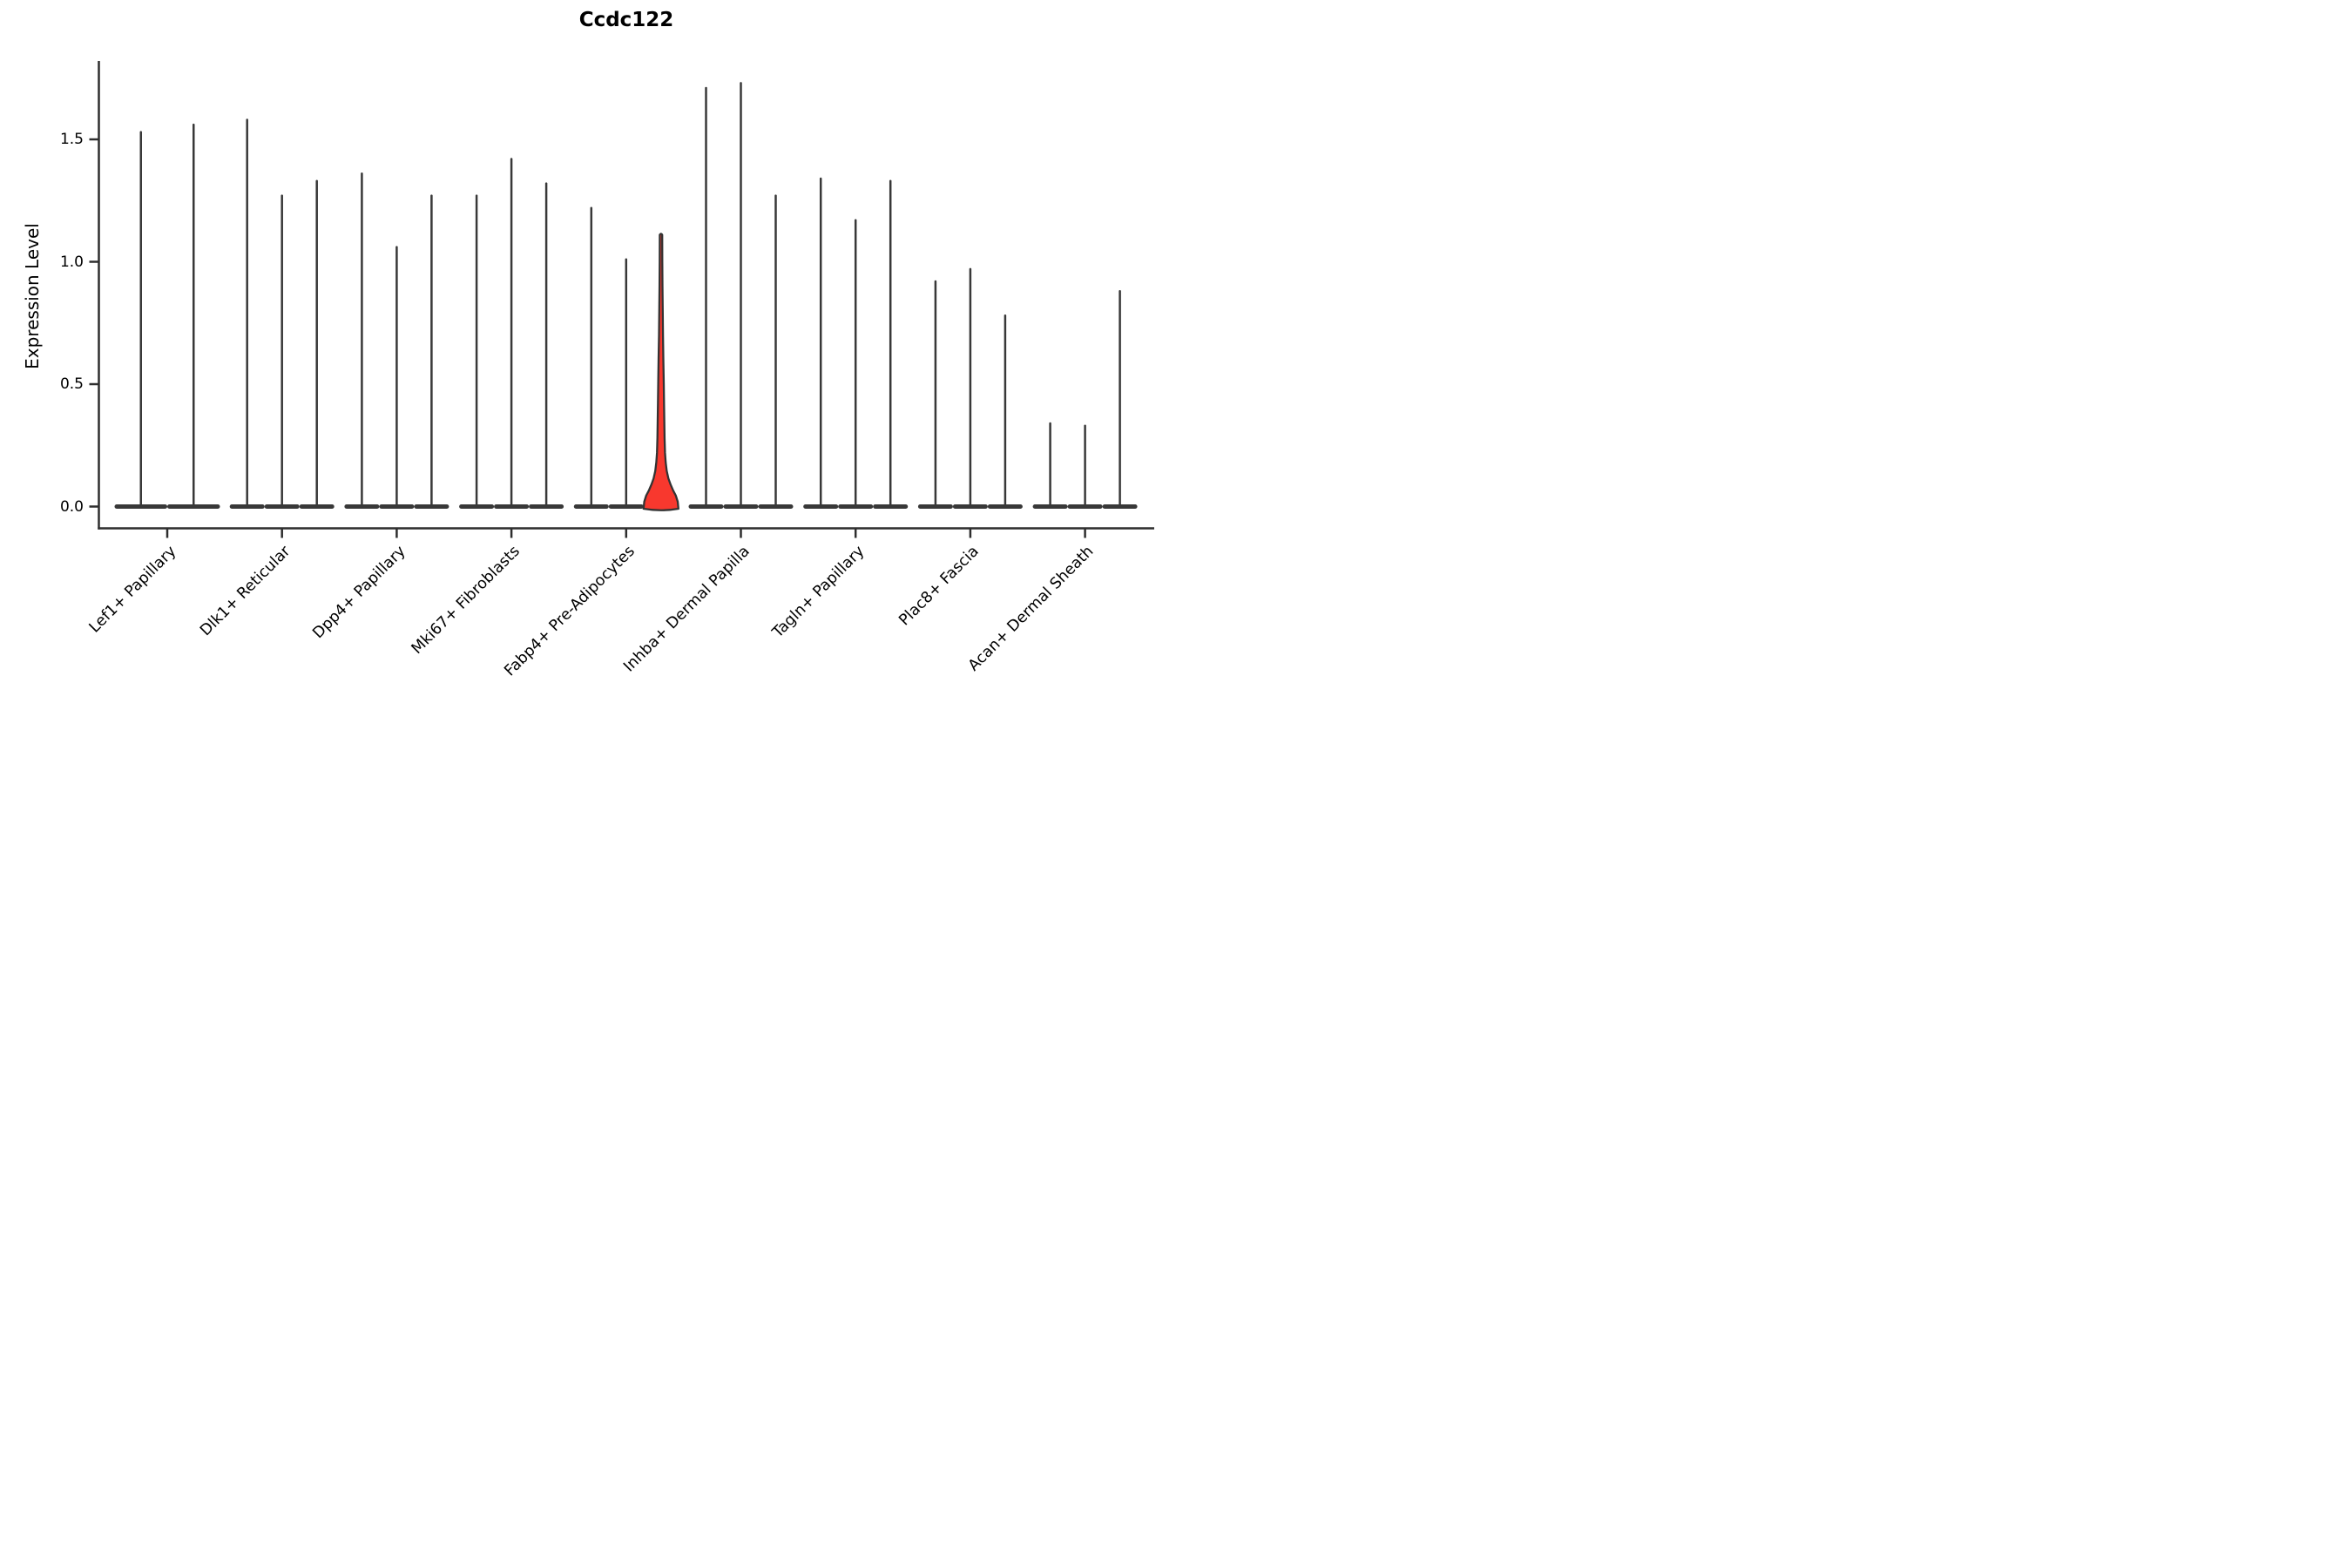 The image size is (2352, 1568). What do you see at coordinates (621, 299) in the screenshot?
I see `plot-area` at bounding box center [621, 299].